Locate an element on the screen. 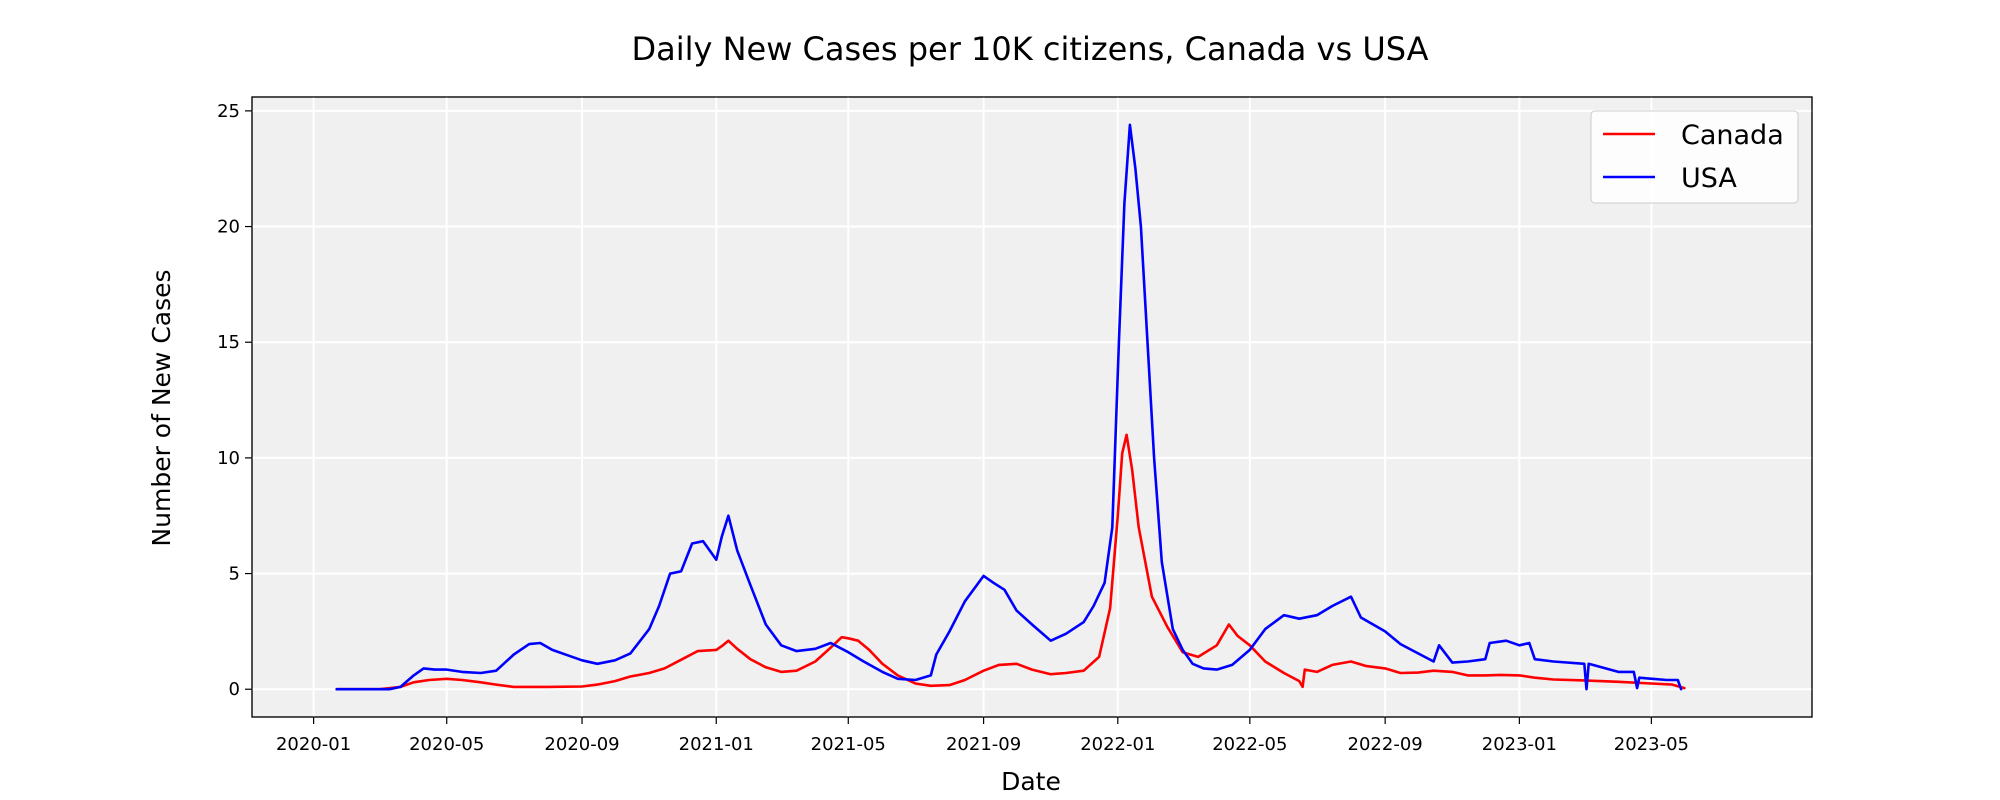  legend: Canada USA is located at coordinates (1694, 157).